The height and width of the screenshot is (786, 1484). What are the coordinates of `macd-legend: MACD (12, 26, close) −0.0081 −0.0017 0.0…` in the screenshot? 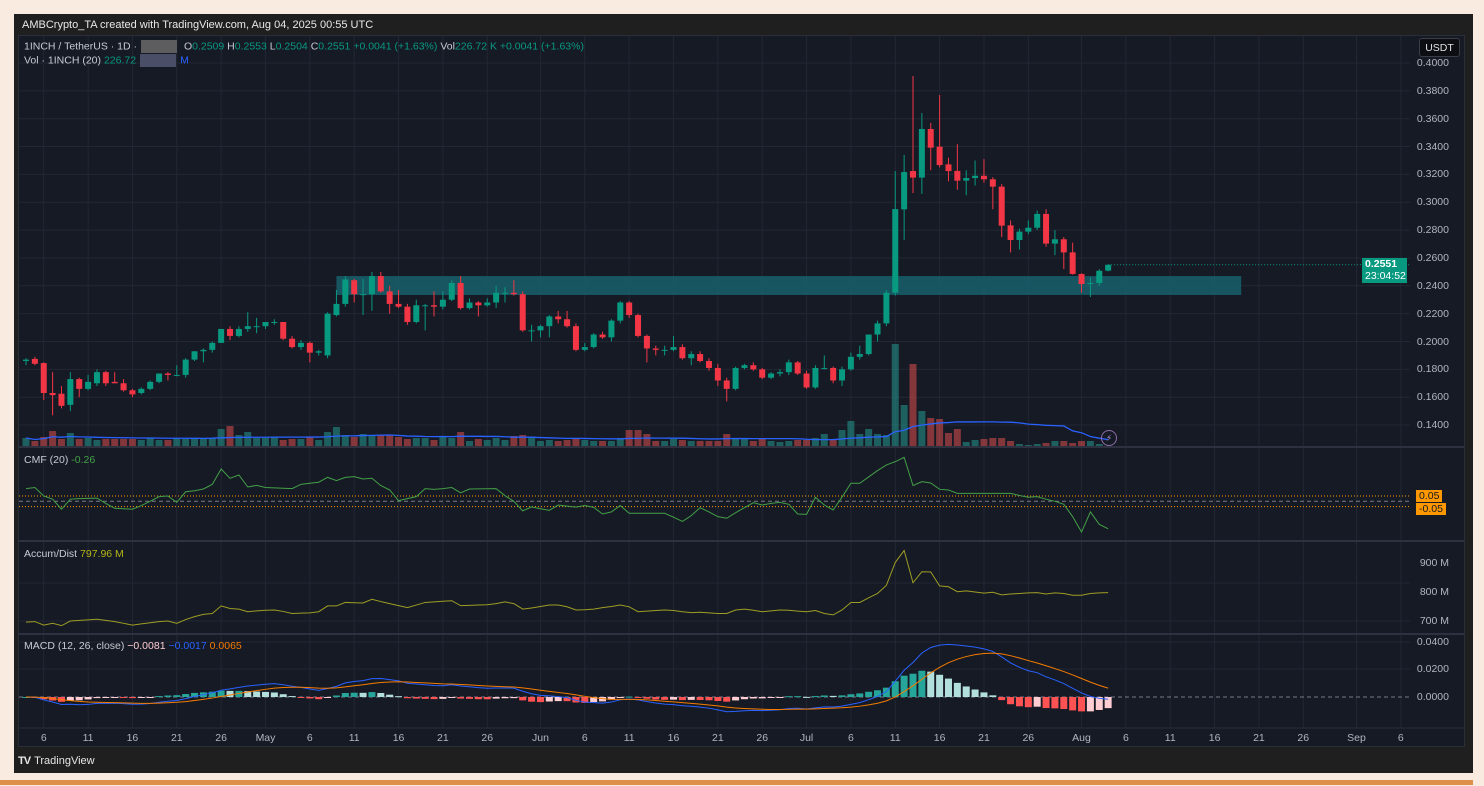 It's located at (133, 646).